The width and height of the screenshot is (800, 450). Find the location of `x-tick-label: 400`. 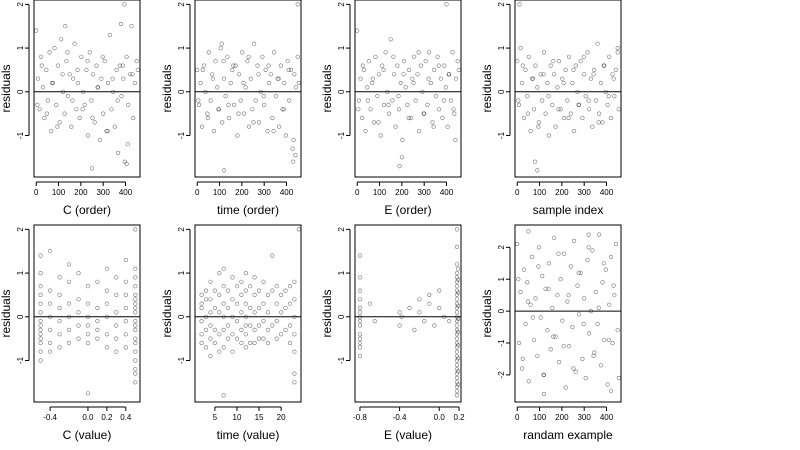

x-tick-label: 400 is located at coordinates (126, 192).